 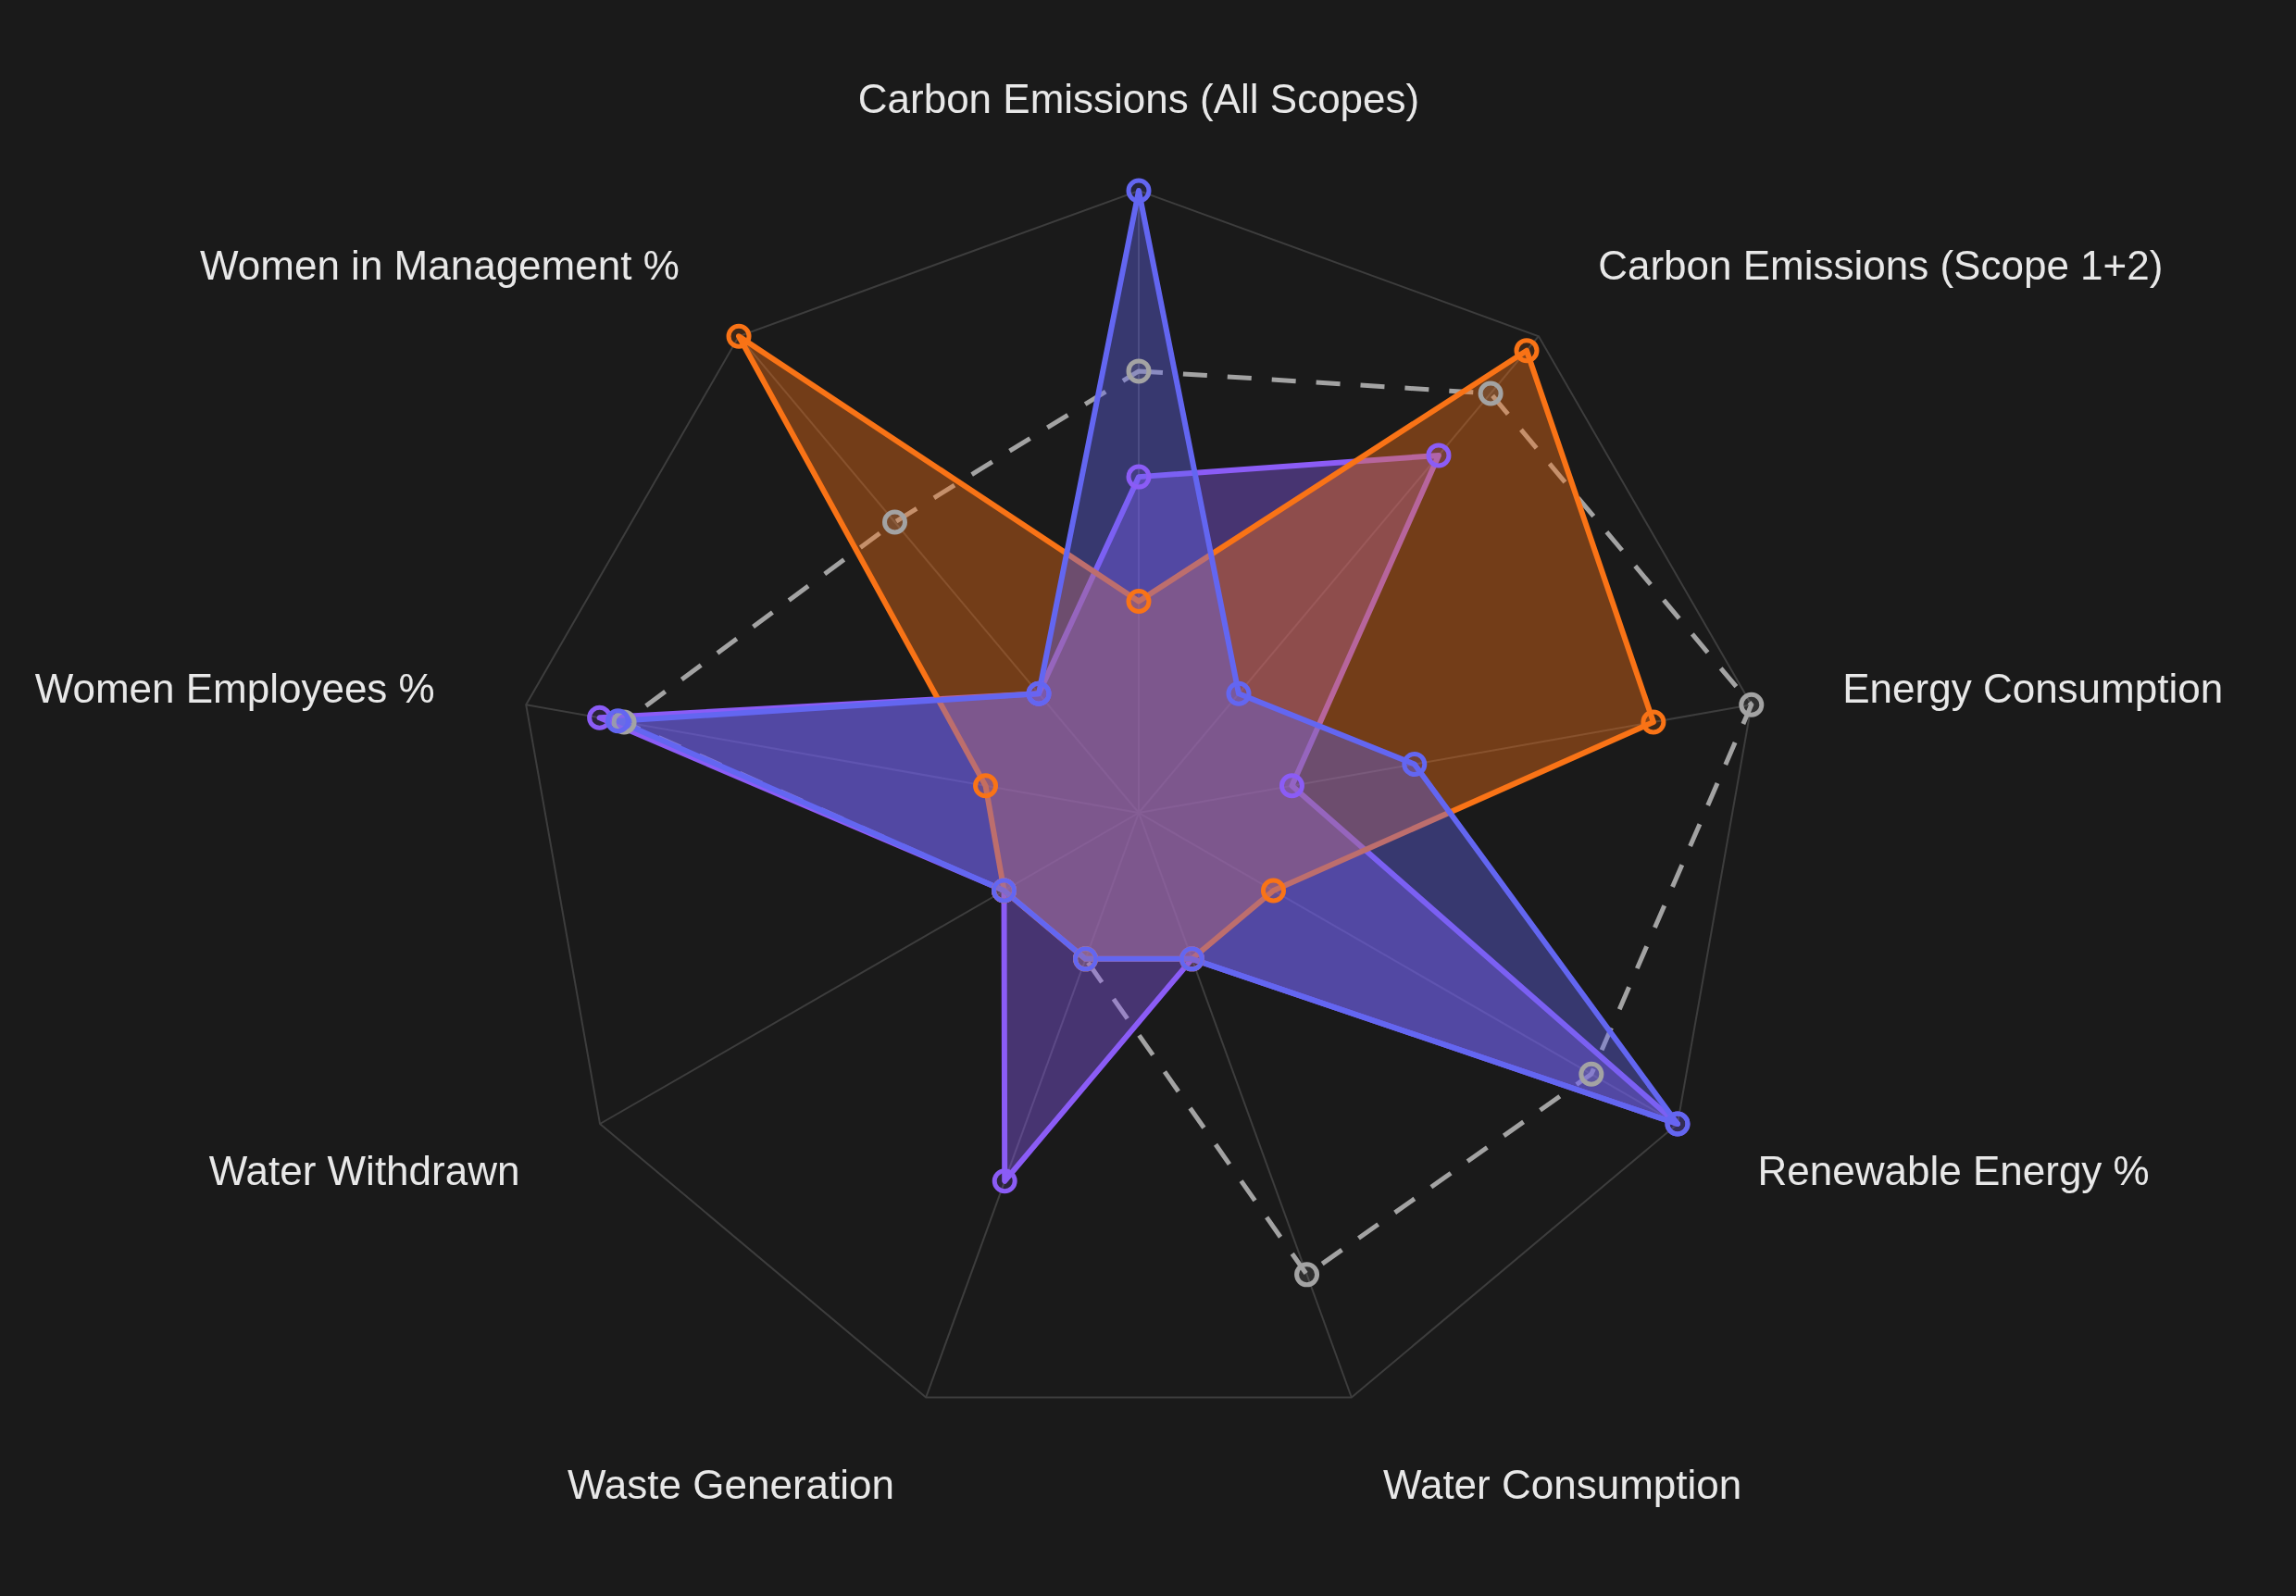 What do you see at coordinates (1953, 1170) in the screenshot?
I see `spoke-label: Renewable Energy %` at bounding box center [1953, 1170].